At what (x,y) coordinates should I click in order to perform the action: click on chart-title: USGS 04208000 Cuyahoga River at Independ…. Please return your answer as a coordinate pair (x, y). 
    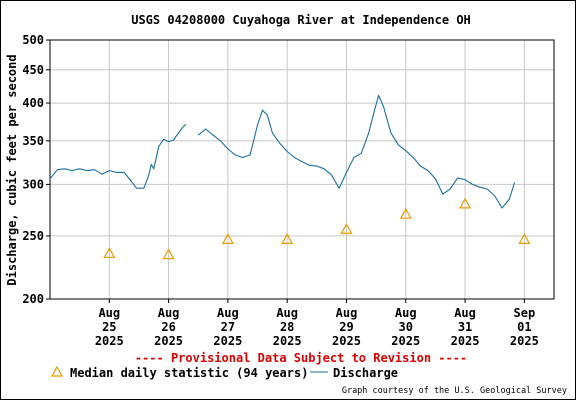
    Looking at the image, I should click on (301, 20).